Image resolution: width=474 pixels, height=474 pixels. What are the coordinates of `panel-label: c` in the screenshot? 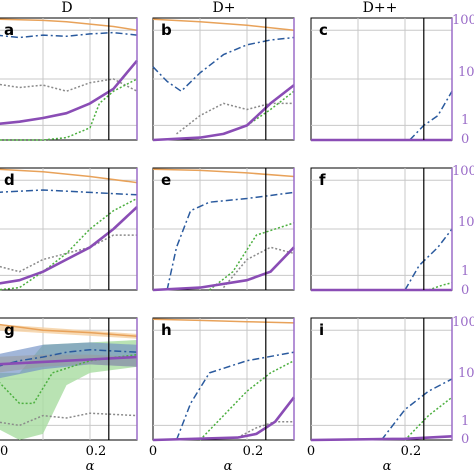 It's located at (323, 30).